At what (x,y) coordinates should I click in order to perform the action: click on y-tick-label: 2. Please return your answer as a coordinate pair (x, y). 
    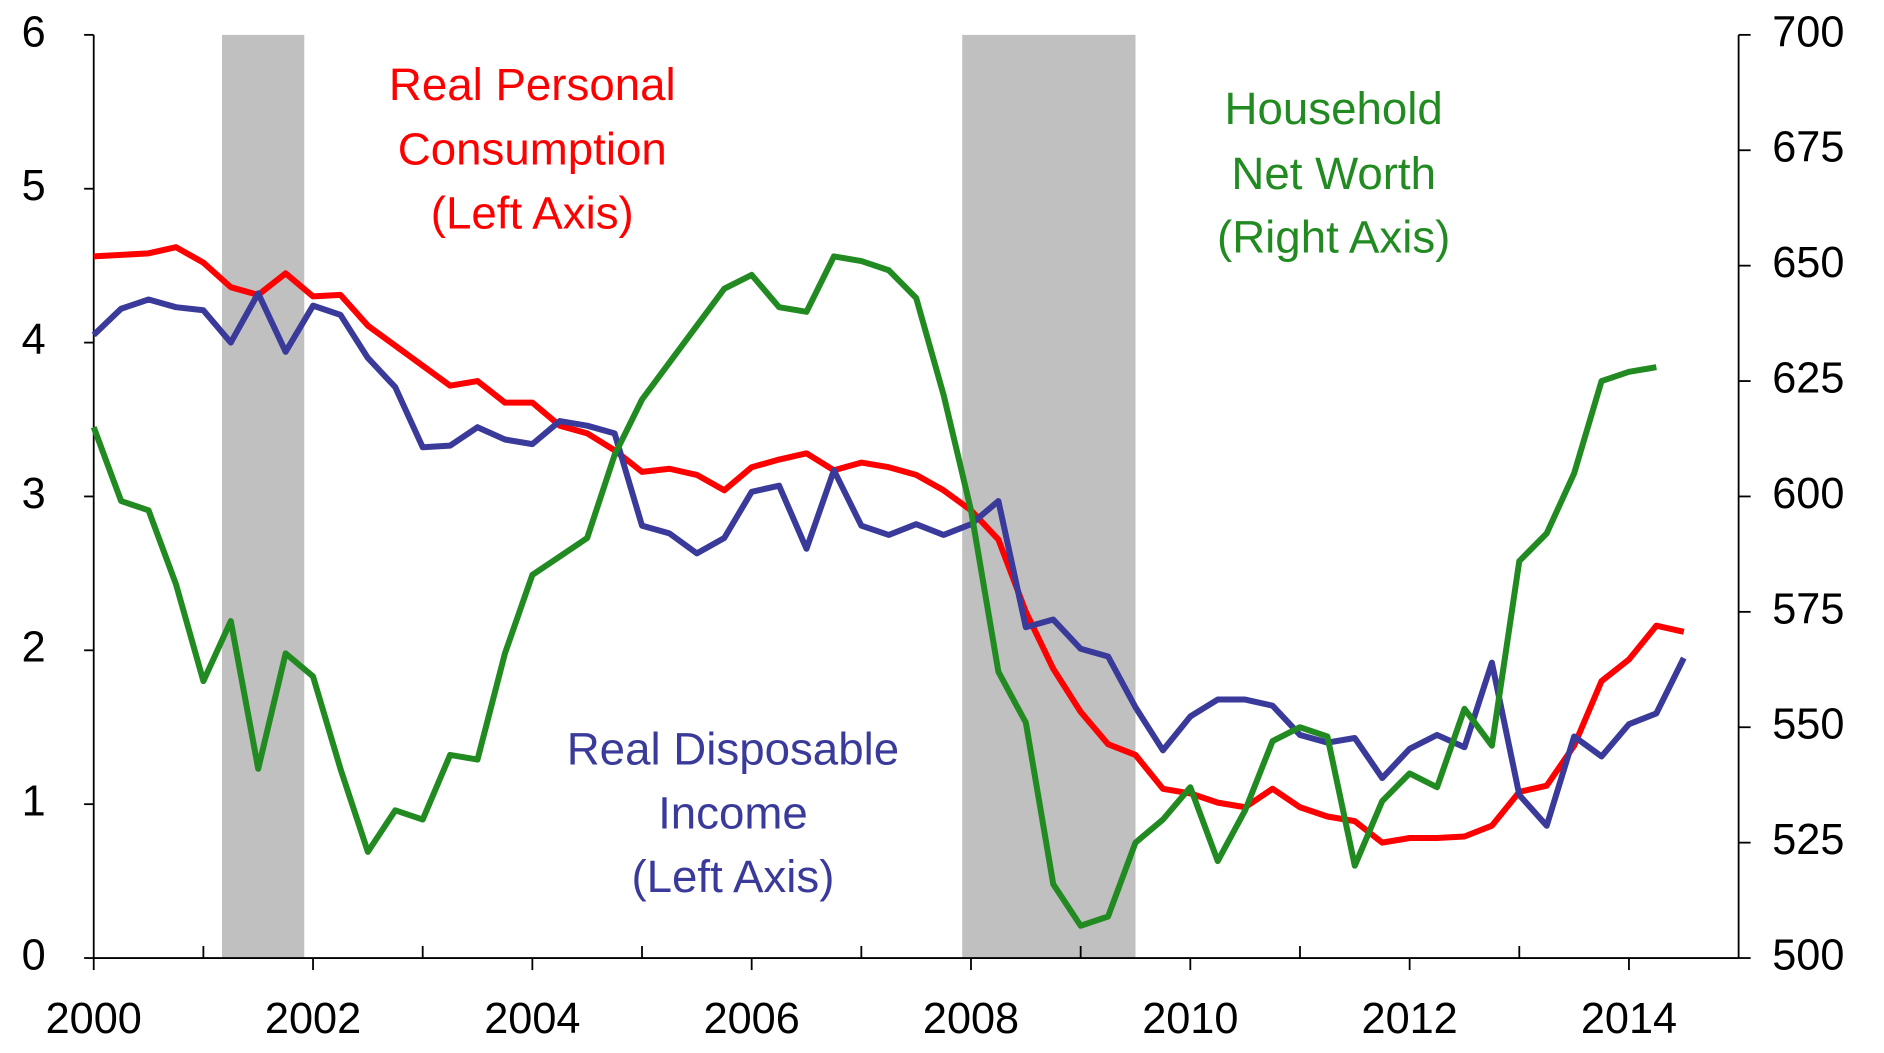
    Looking at the image, I should click on (34, 648).